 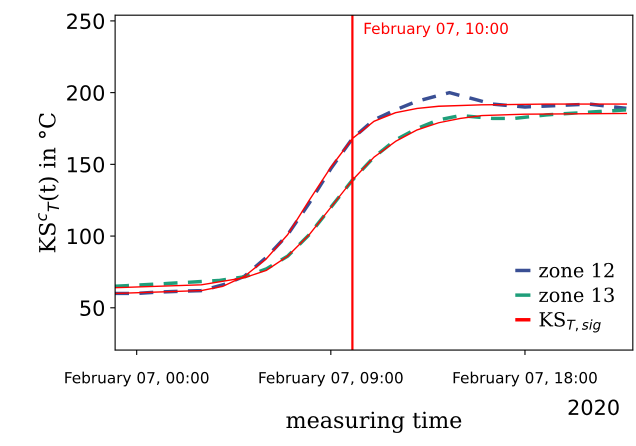 What do you see at coordinates (137, 379) in the screenshot?
I see `x-tick-label: February 07, 00:00` at bounding box center [137, 379].